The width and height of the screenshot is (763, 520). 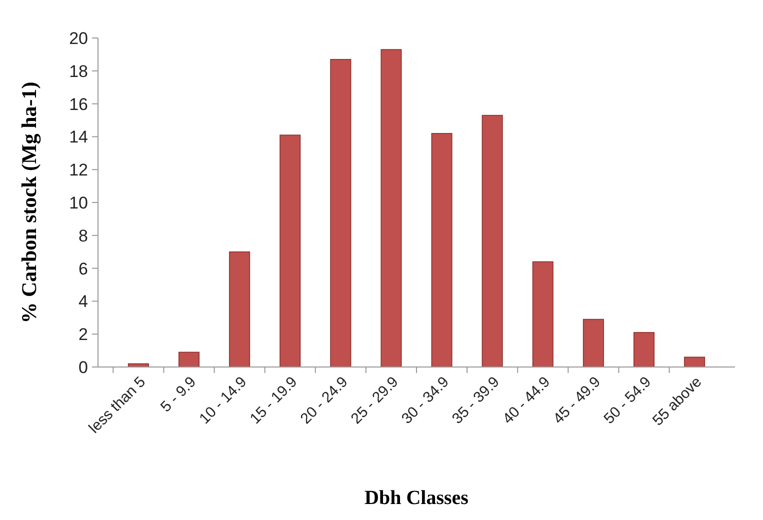 I want to click on y-tick-label: 18, so click(x=78, y=71).